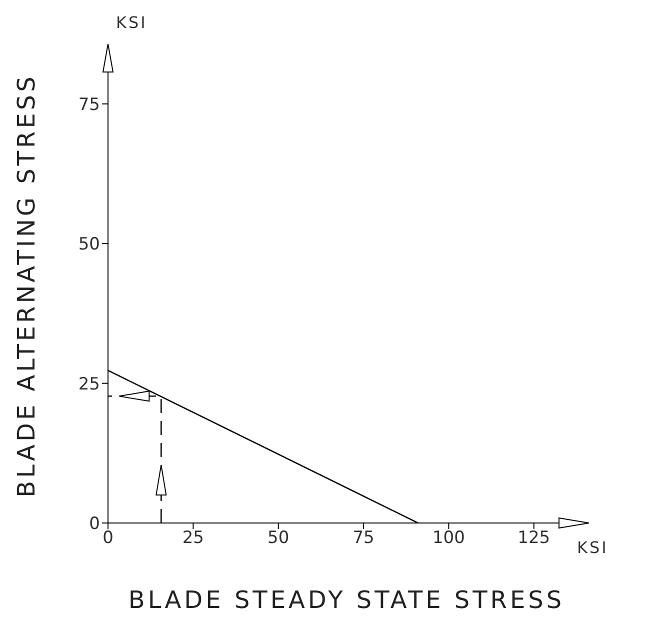 The width and height of the screenshot is (645, 644). What do you see at coordinates (534, 538) in the screenshot?
I see `x-tick-label: 125` at bounding box center [534, 538].